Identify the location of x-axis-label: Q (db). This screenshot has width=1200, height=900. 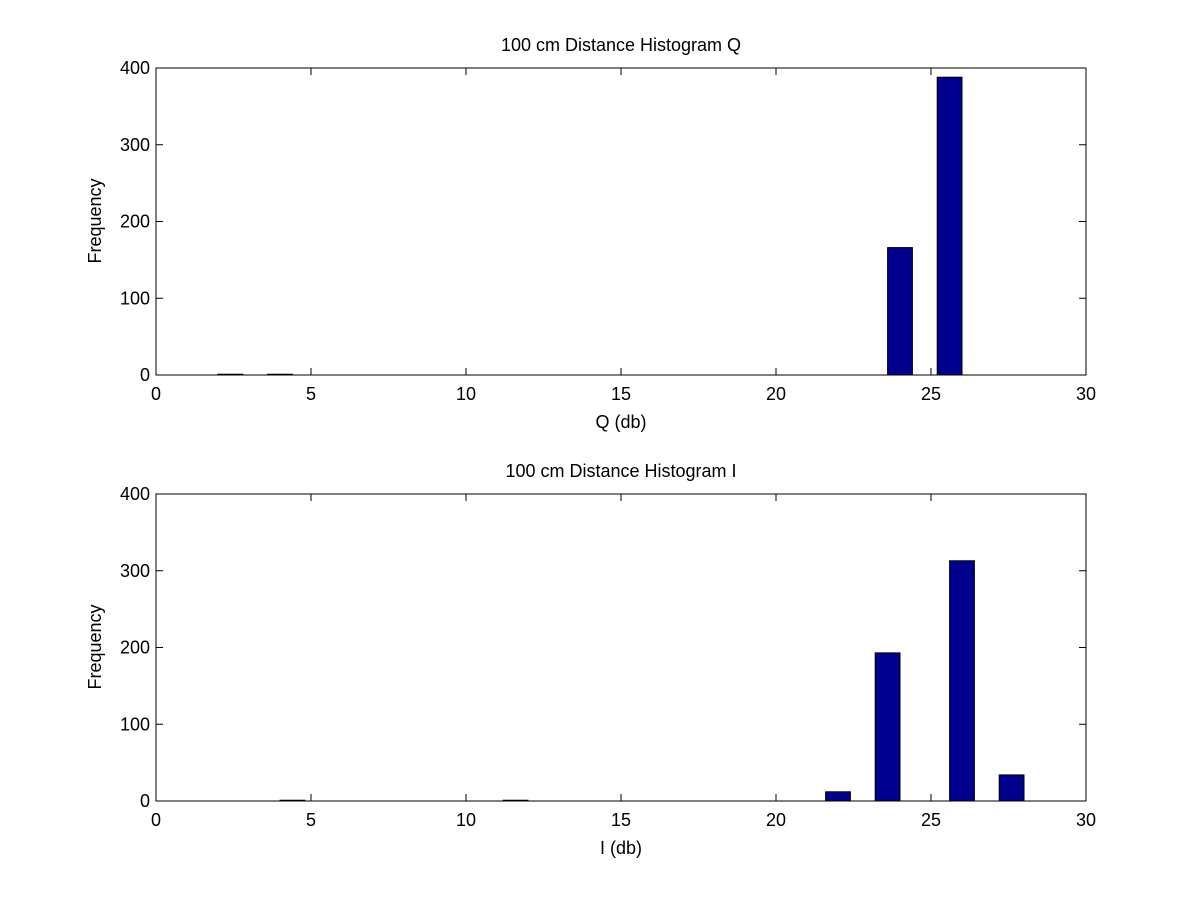
(620, 422).